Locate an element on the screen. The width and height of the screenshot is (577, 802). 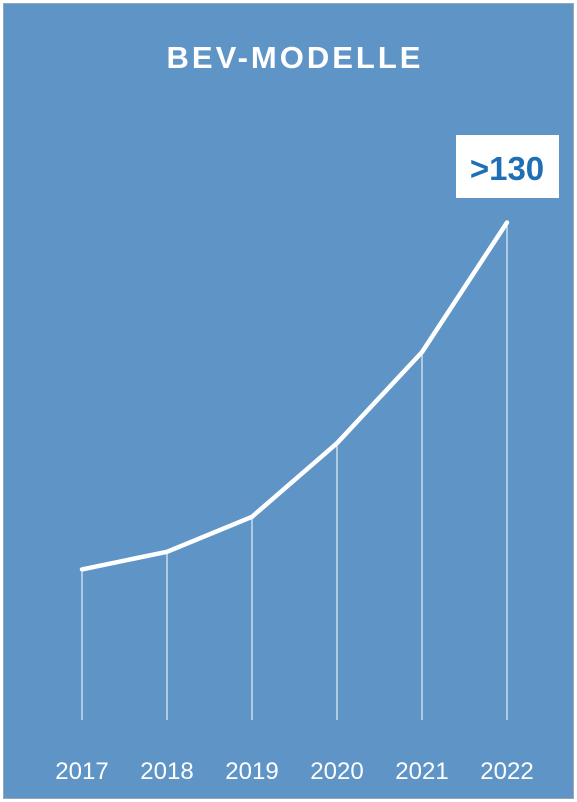
x-tick-label: 2021 is located at coordinates (421, 771).